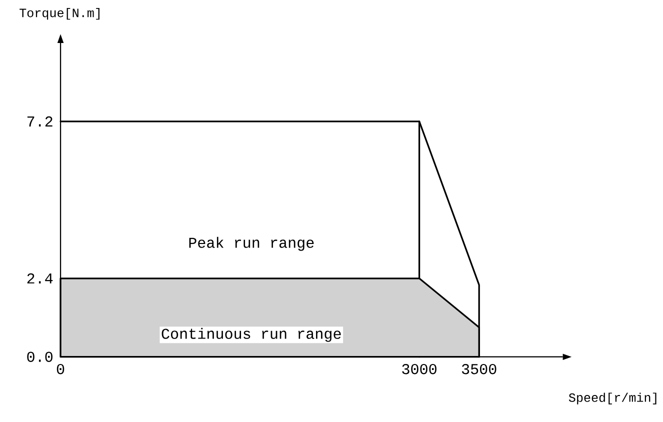 Image resolution: width=663 pixels, height=422 pixels. Describe the element at coordinates (612, 398) in the screenshot. I see `x-axis-title: Speed[r/min]` at that location.